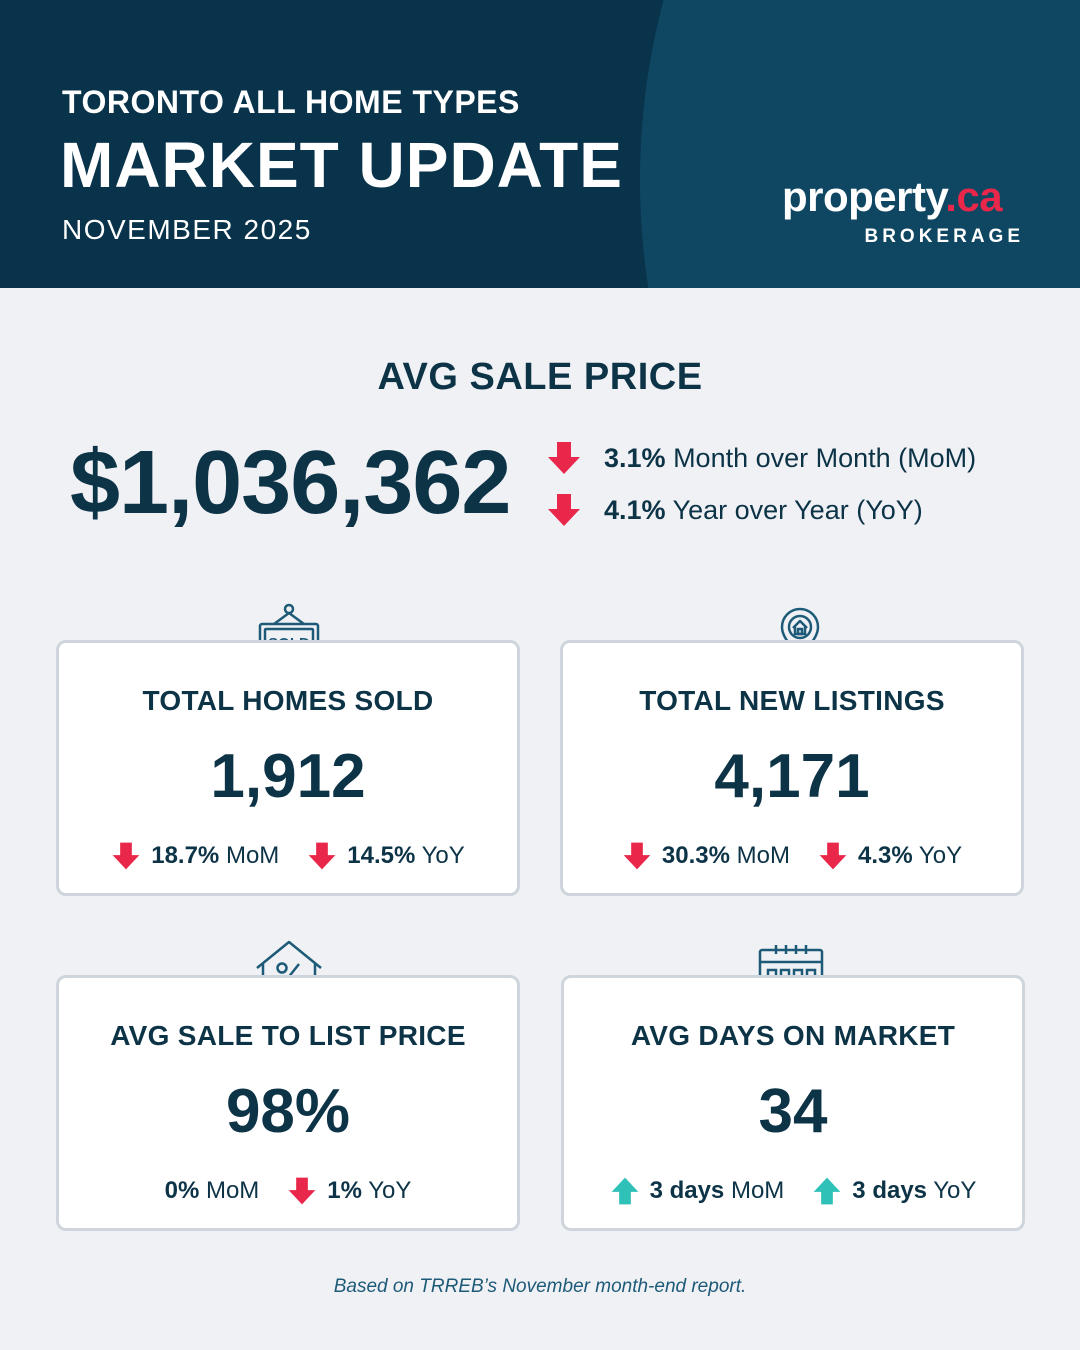 The image size is (1080, 1350). Describe the element at coordinates (944, 236) in the screenshot. I see `logo-subtitle: BROKERAGE` at that location.